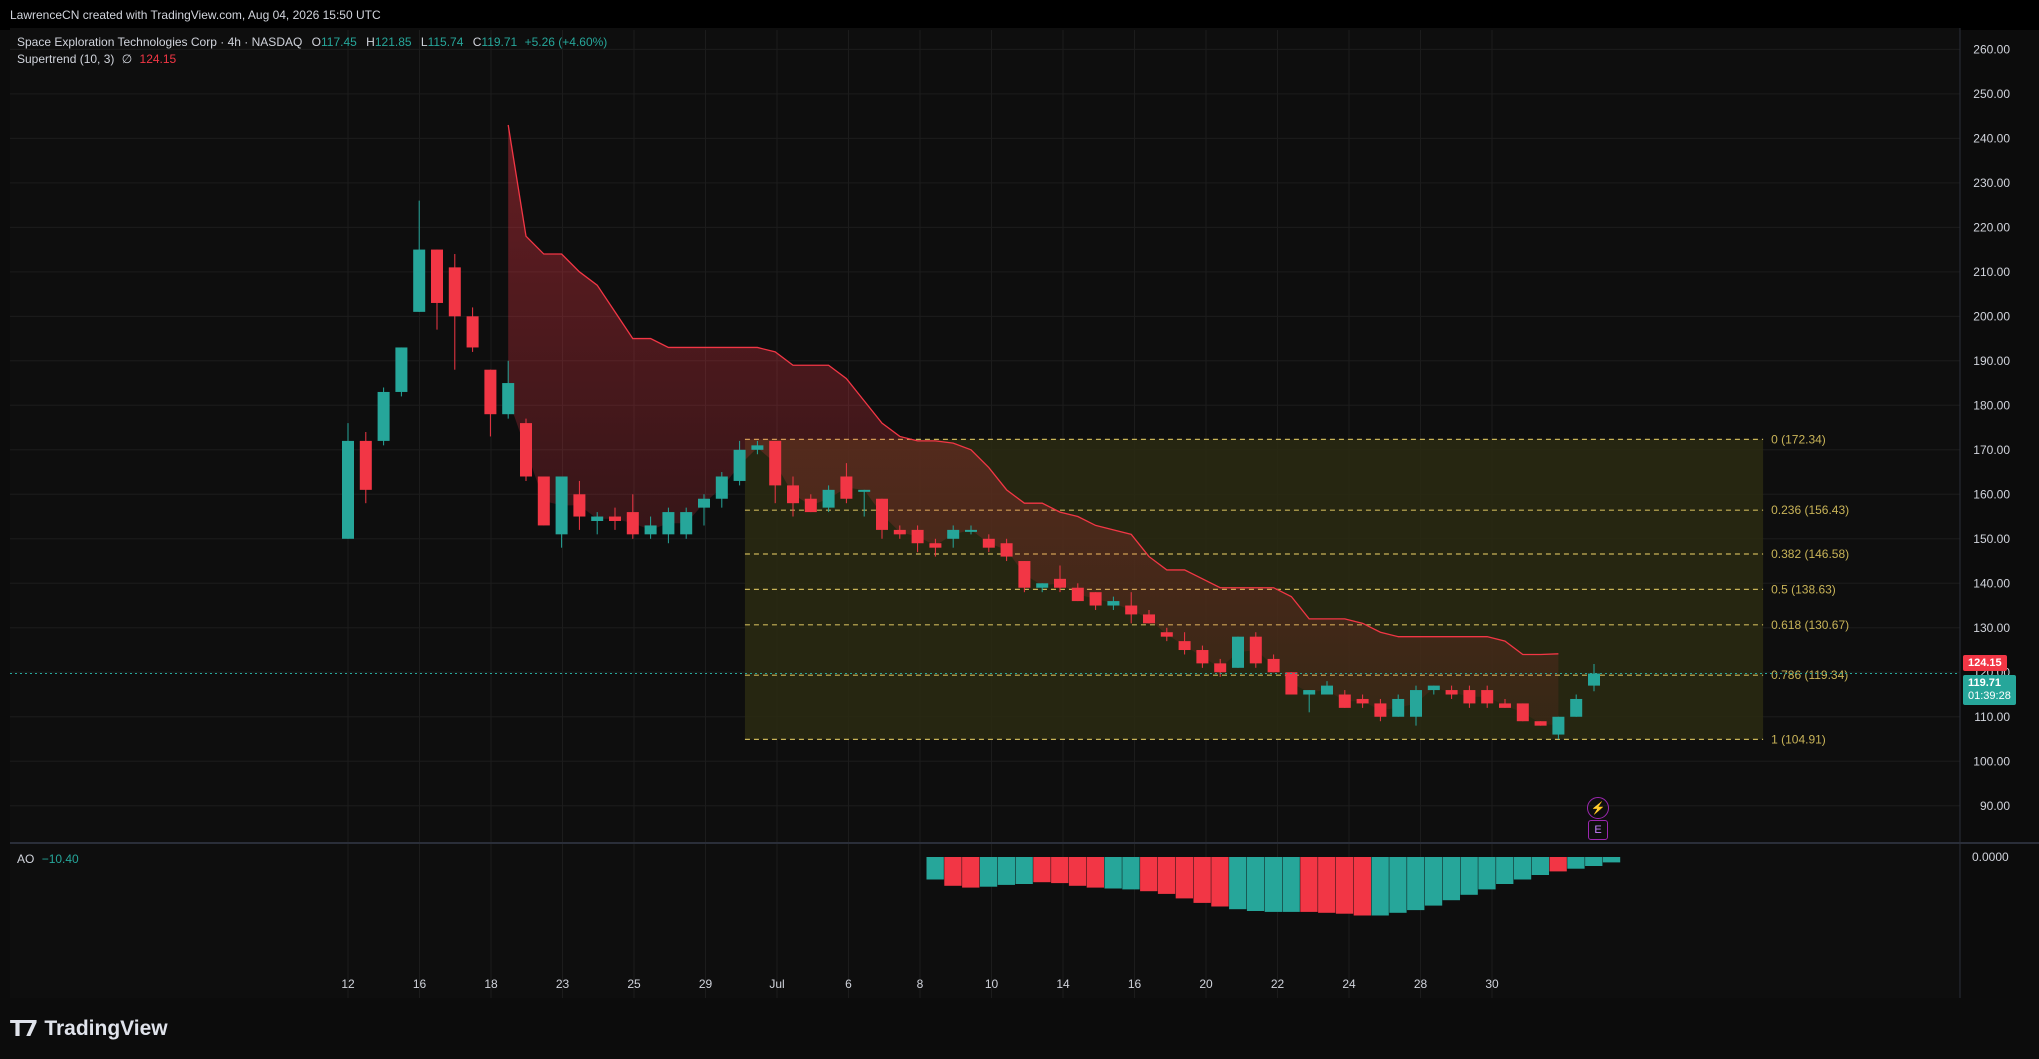 This screenshot has width=2039, height=1059. I want to click on x-tick-label: 6, so click(848, 984).